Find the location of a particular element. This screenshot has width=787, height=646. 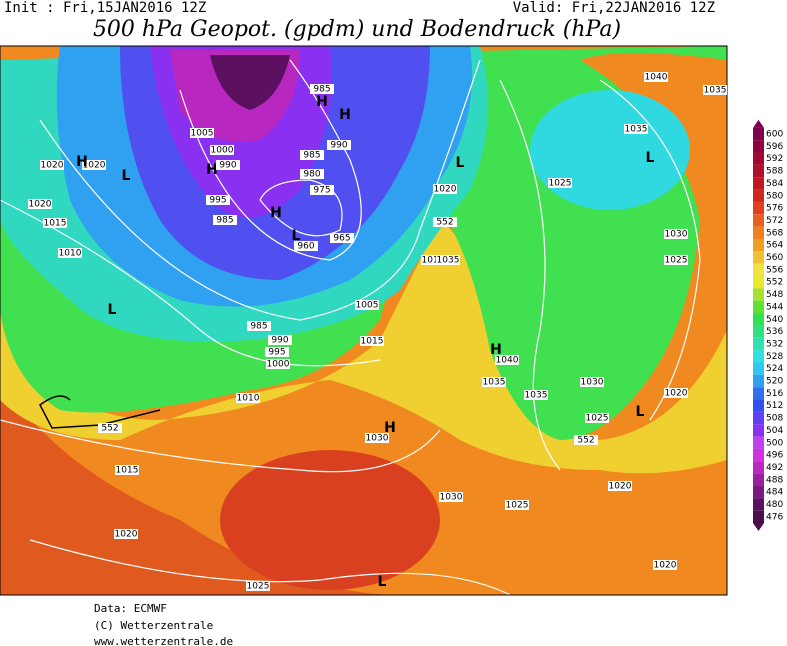

contour-label: 1005 is located at coordinates (202, 134).